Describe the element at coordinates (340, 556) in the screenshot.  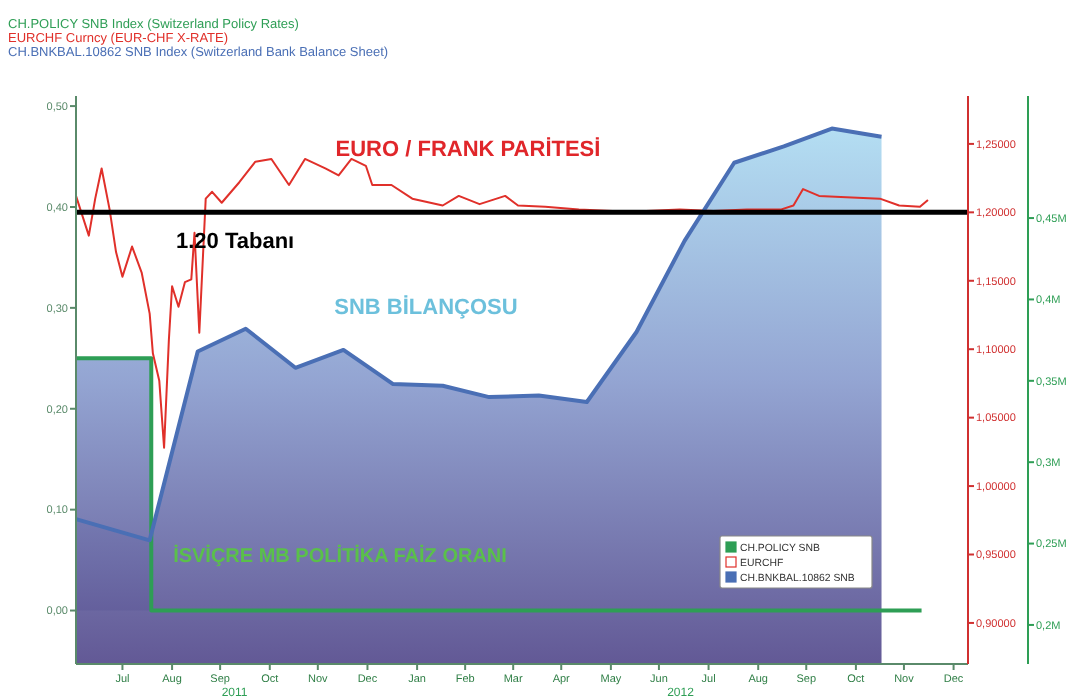
I see `annotation: İSVİÇRE MB POLİTİKA FAİZ ORANI` at that location.